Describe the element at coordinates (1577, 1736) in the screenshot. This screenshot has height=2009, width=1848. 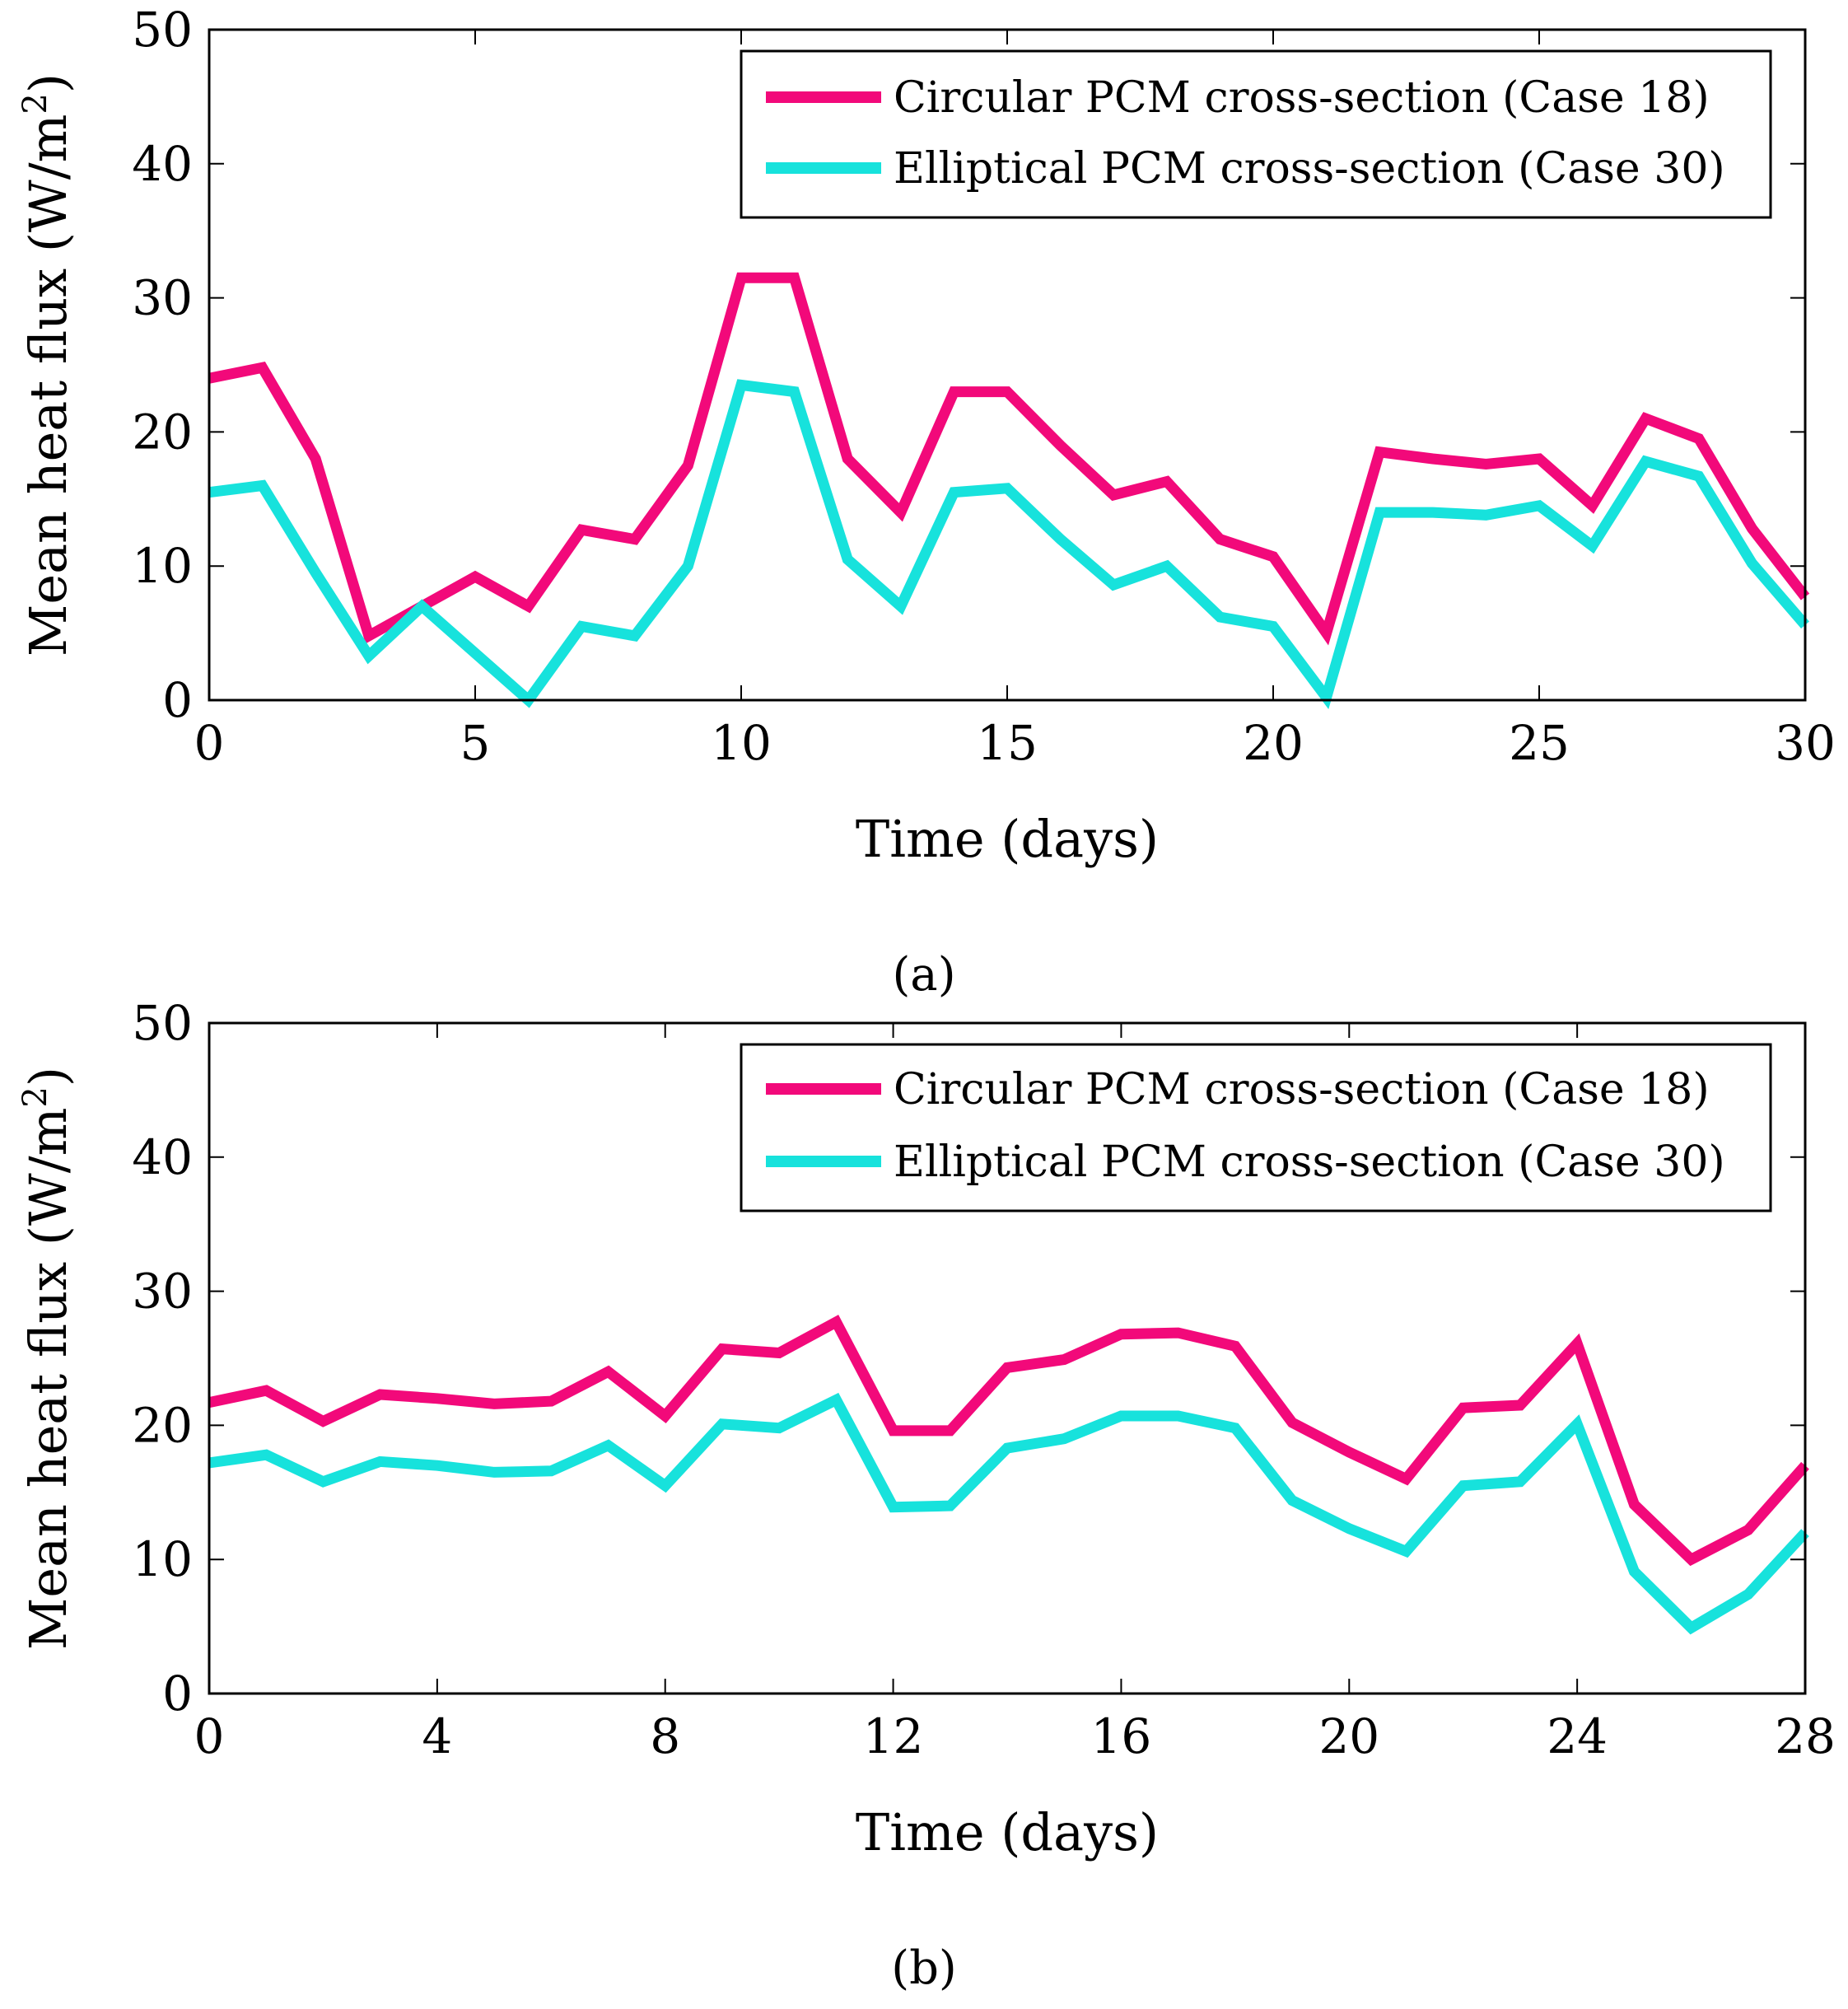
I see `x-tick-label: 24` at that location.